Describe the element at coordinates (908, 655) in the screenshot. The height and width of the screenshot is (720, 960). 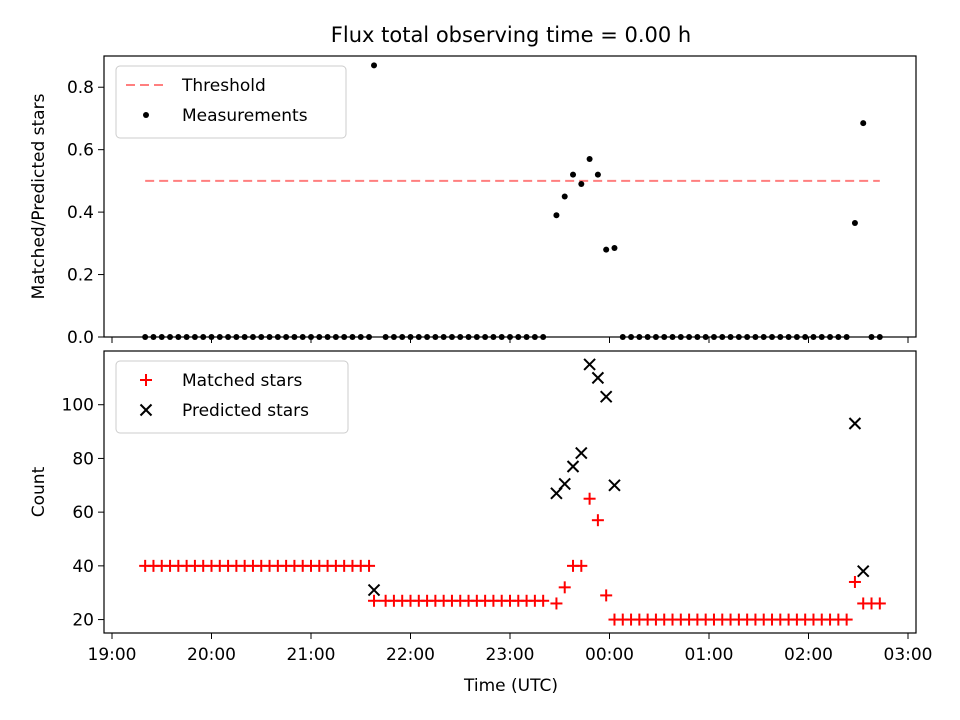
I see `x-tick-label: 03:00` at that location.